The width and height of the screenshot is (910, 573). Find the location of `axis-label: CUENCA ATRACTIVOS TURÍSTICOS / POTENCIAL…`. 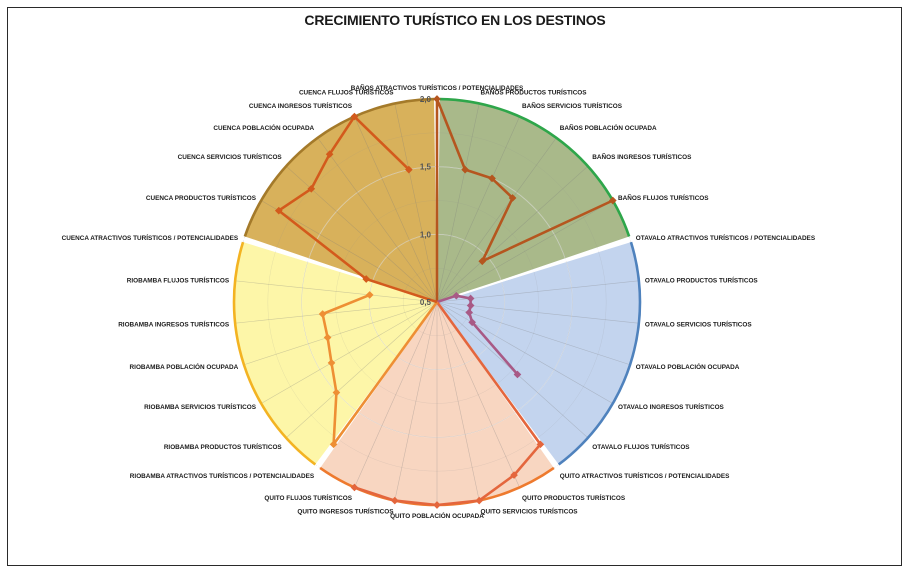

axis-label: CUENCA ATRACTIVOS TURÍSTICOS / POTENCIAL… is located at coordinates (150, 237).